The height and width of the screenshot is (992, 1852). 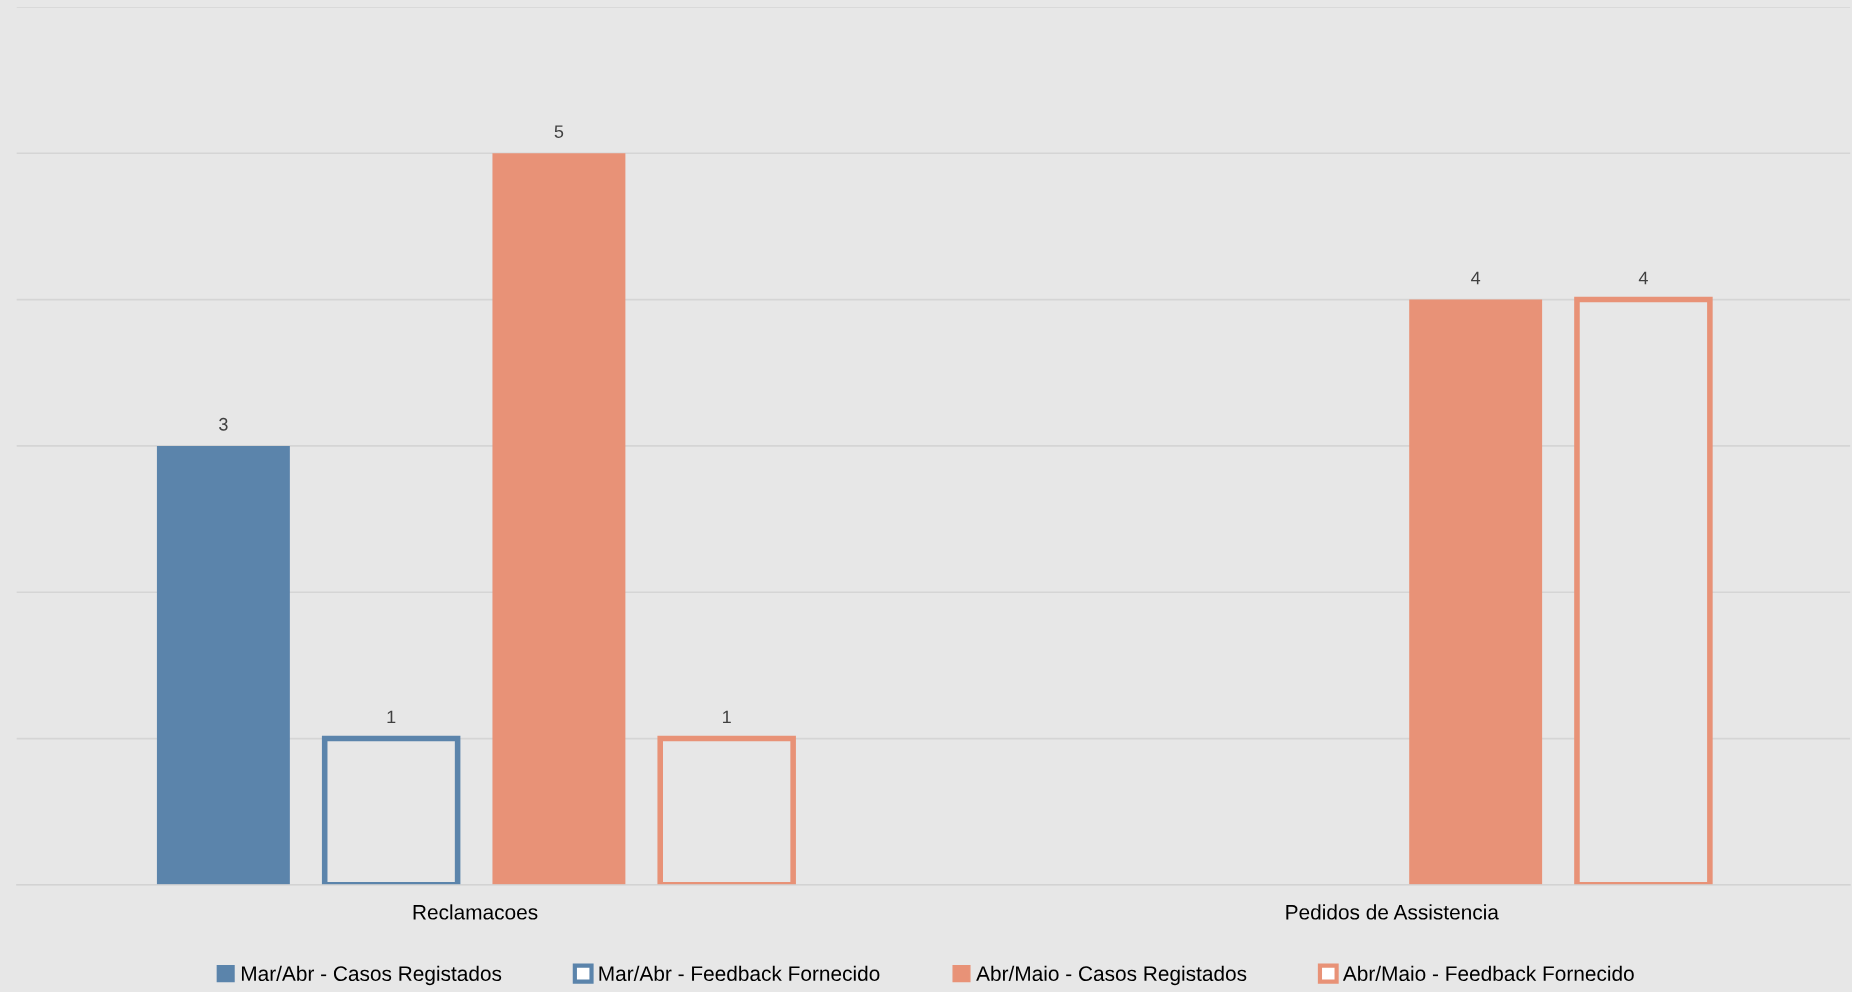 What do you see at coordinates (1111, 975) in the screenshot?
I see `legend-label: Abr/Maio - Casos Registados` at bounding box center [1111, 975].